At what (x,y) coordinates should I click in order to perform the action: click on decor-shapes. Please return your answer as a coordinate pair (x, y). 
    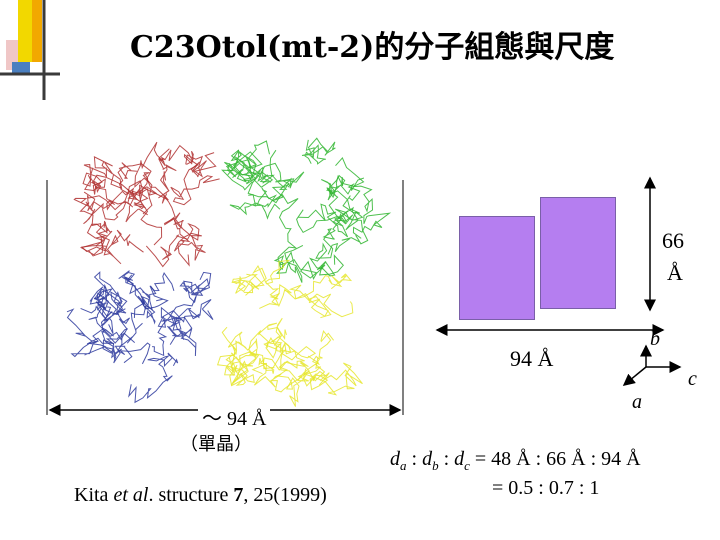
    Looking at the image, I should click on (30, 50).